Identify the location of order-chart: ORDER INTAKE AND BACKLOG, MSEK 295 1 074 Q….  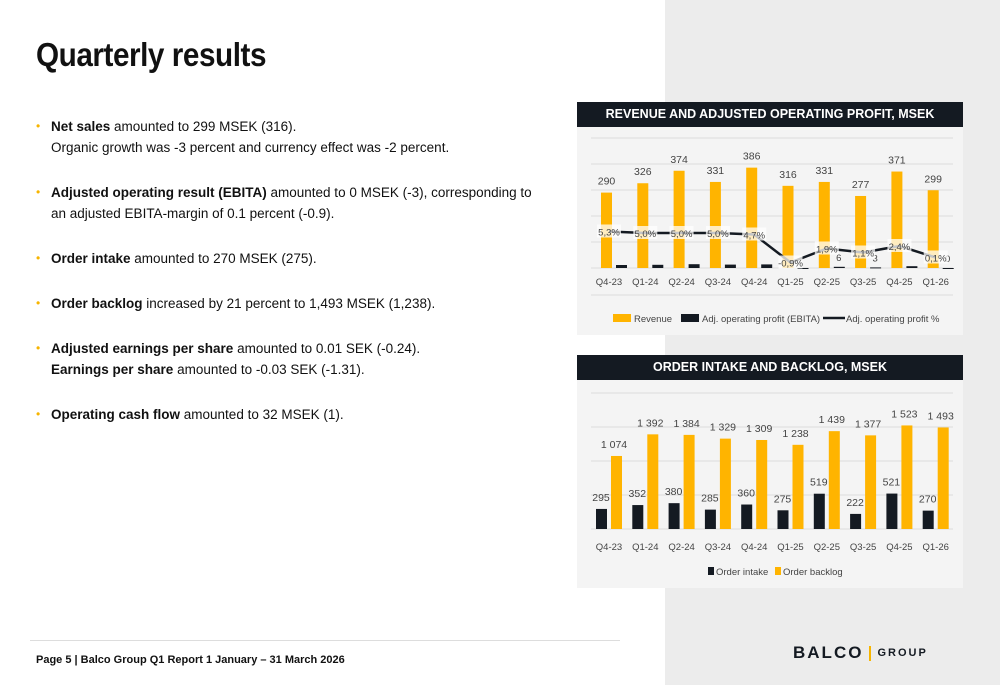
(770, 471).